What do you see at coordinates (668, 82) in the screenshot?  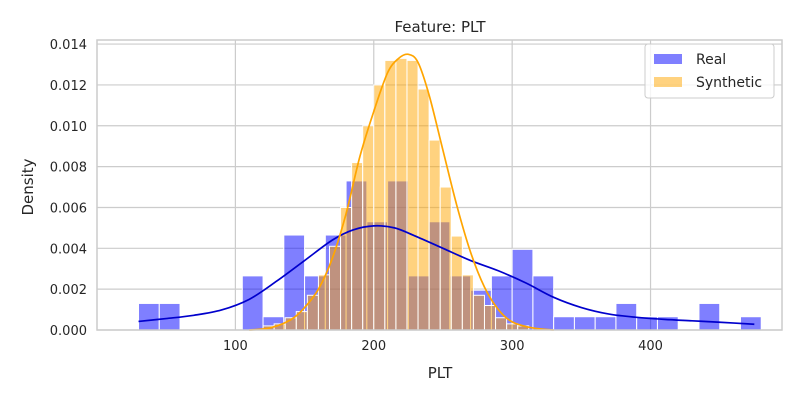 I see `legend-swatch-synthetic` at bounding box center [668, 82].